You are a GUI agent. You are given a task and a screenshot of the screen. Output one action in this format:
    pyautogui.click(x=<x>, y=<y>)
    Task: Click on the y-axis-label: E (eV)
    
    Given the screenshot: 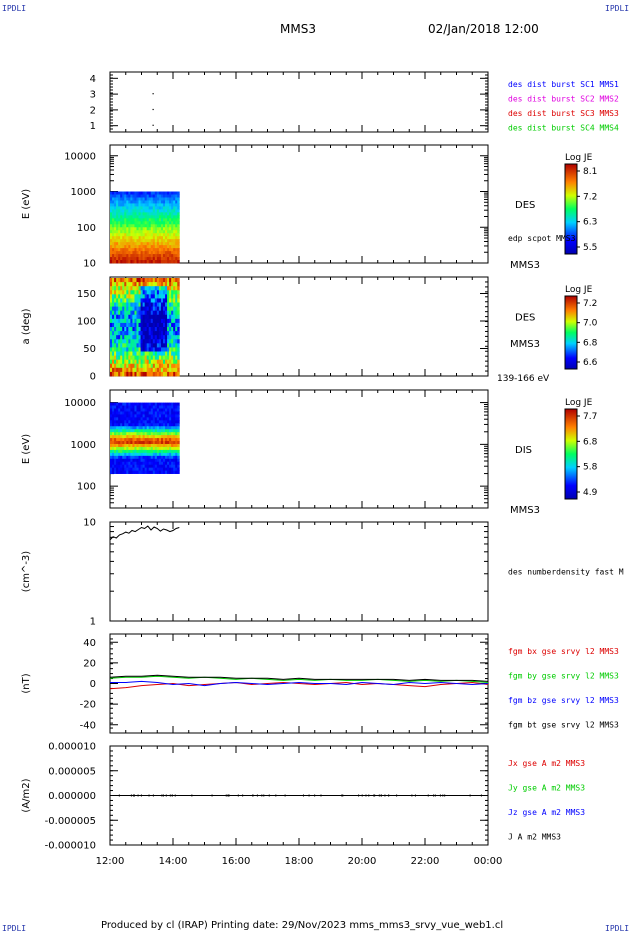 What is the action you would take?
    pyautogui.click(x=26, y=449)
    